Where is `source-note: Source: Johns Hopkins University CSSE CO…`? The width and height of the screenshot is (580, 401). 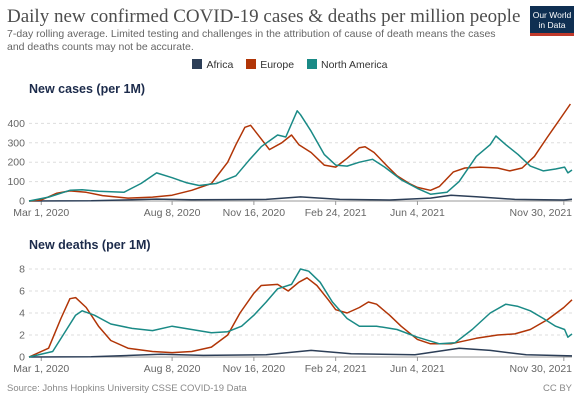 source-note: Source: Johns Hopkins University CSSE CO… is located at coordinates (127, 388).